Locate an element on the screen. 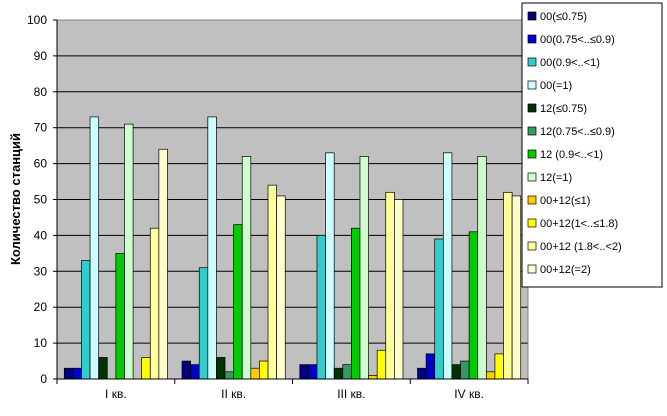 The image size is (667, 416). legend-label: 00+12(=2) is located at coordinates (565, 270).